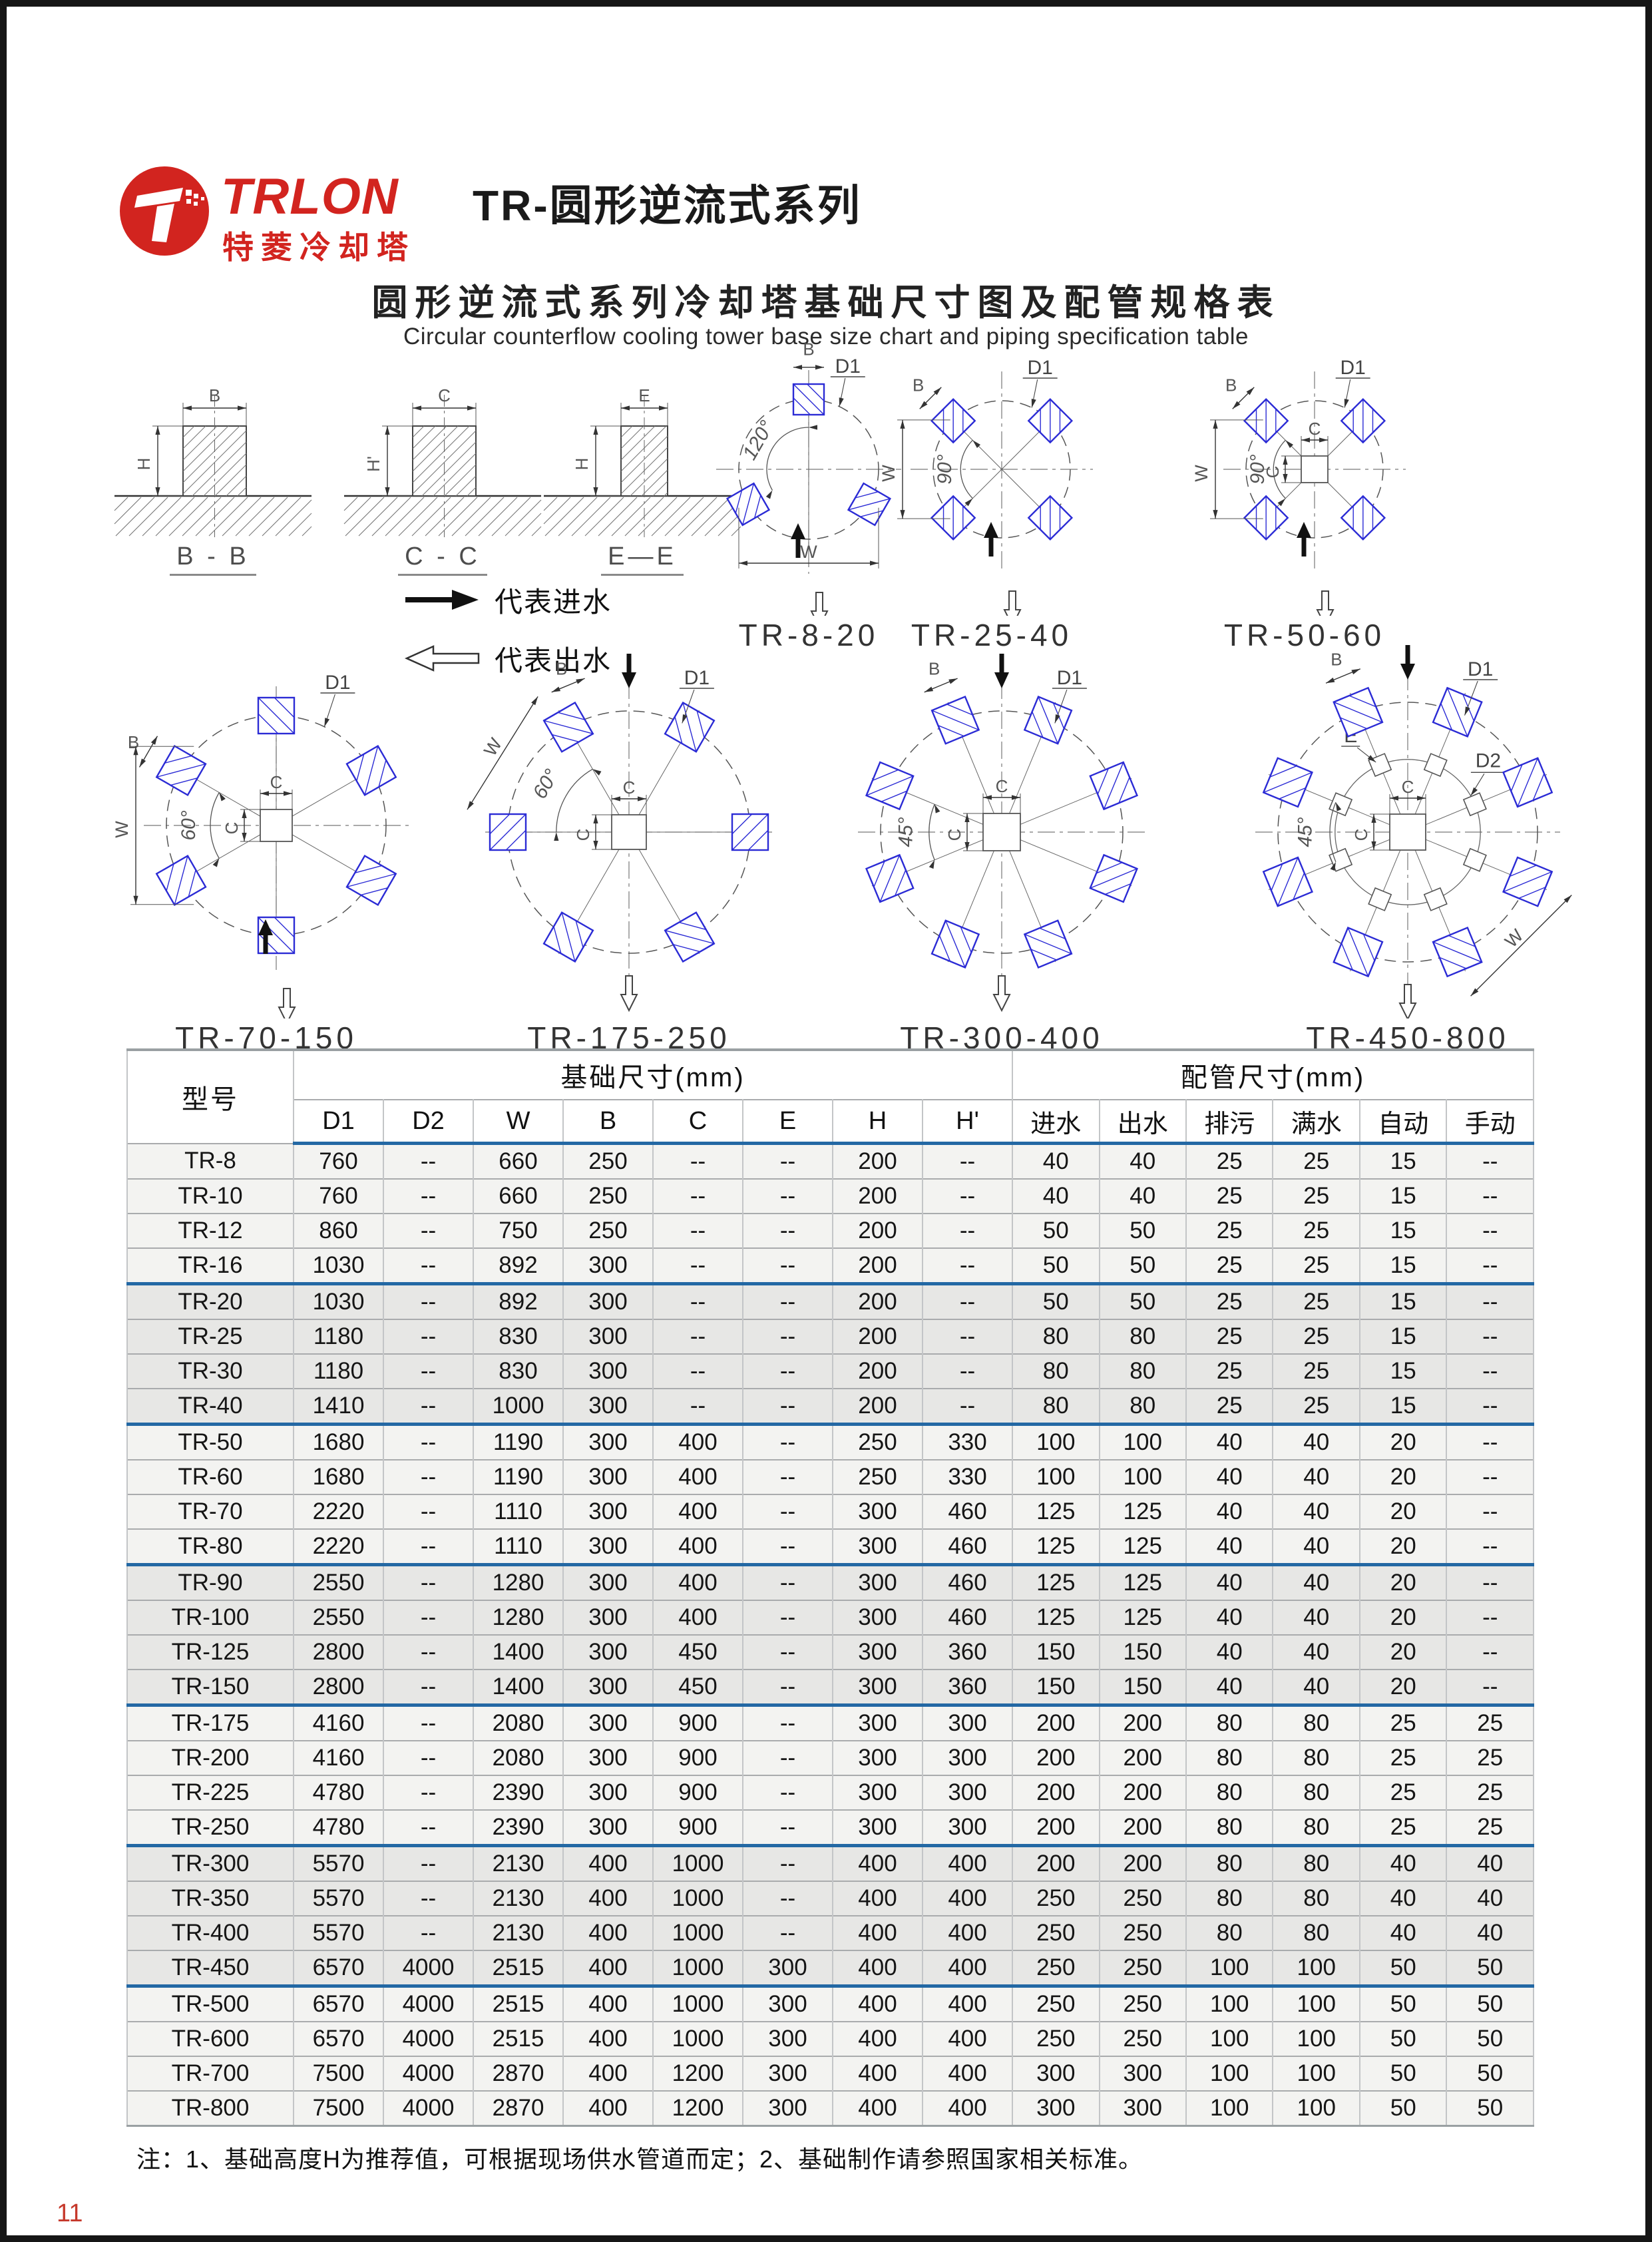  Describe the element at coordinates (877, 1407) in the screenshot. I see `value-cell: 200` at that location.